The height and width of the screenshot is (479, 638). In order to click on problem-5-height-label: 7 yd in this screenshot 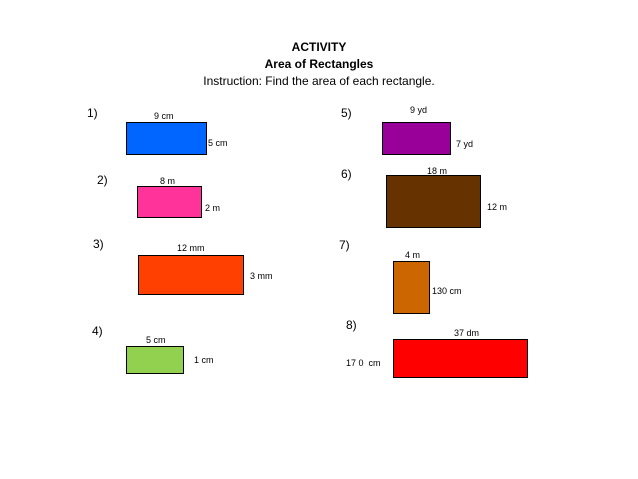, I will do `click(465, 144)`.